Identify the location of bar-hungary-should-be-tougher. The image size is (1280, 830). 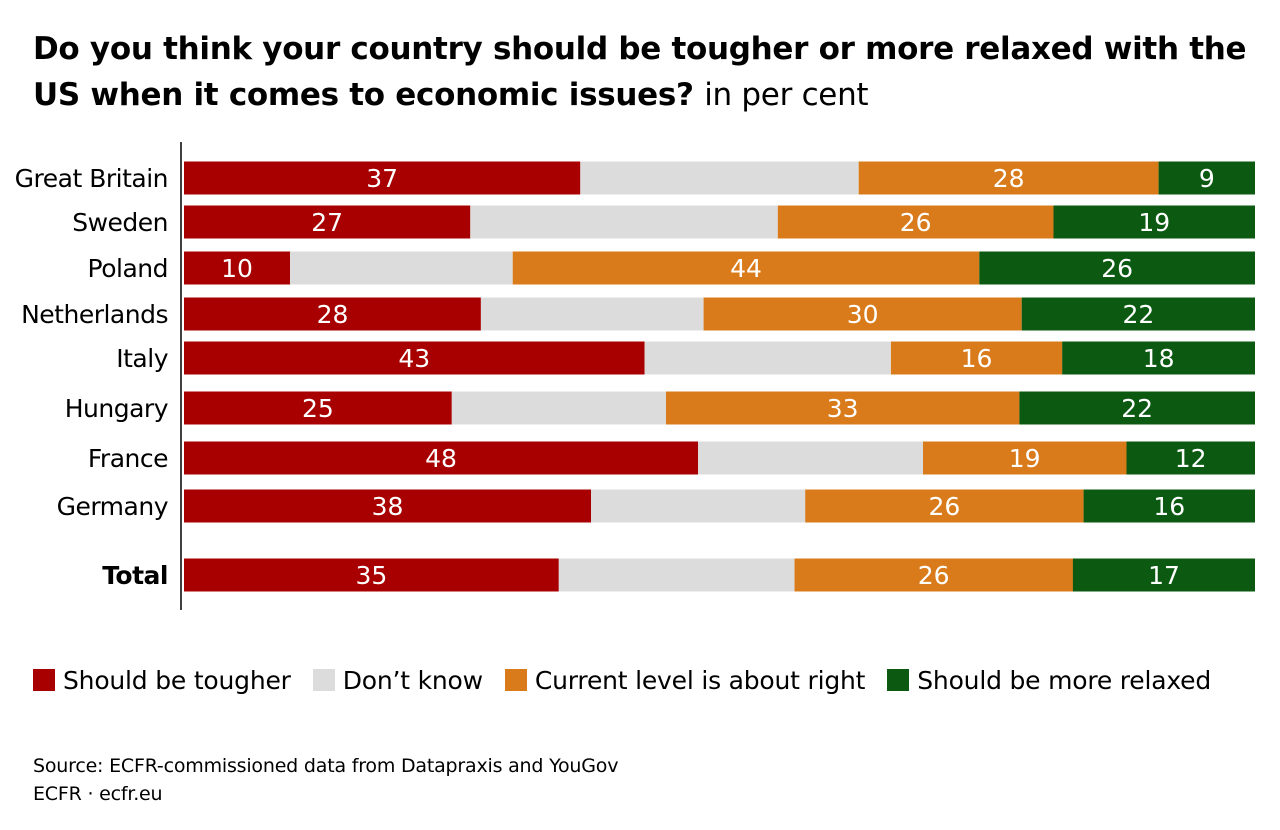
(318, 408).